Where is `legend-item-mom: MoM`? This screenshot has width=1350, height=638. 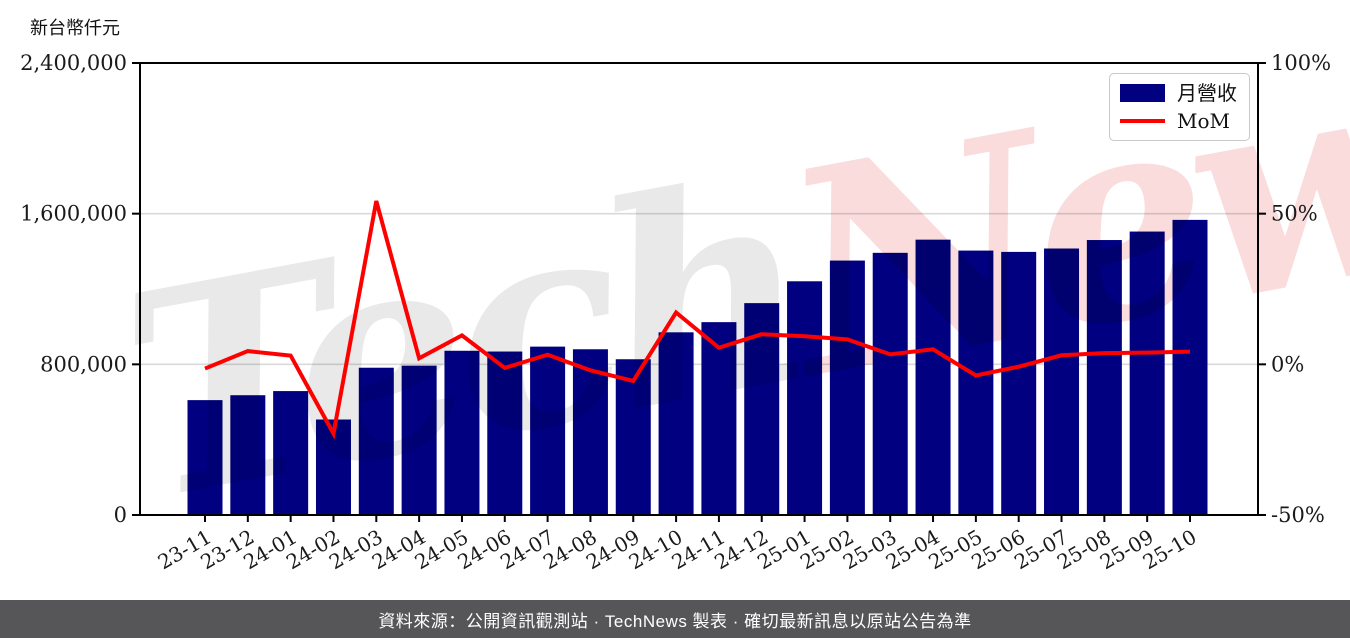 legend-item-mom: MoM is located at coordinates (1179, 121).